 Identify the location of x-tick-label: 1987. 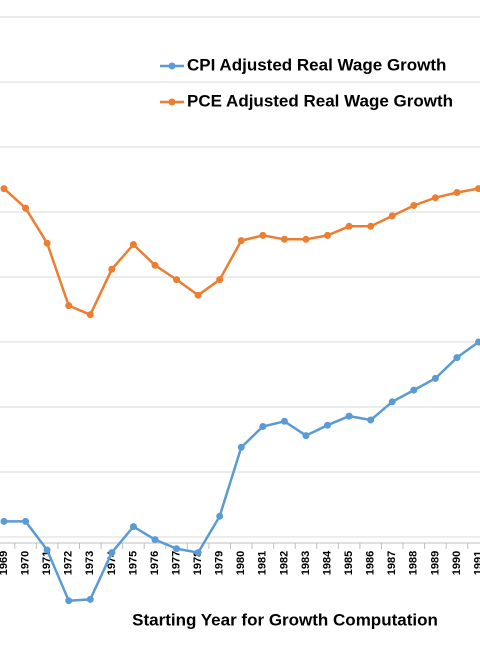
(392, 563).